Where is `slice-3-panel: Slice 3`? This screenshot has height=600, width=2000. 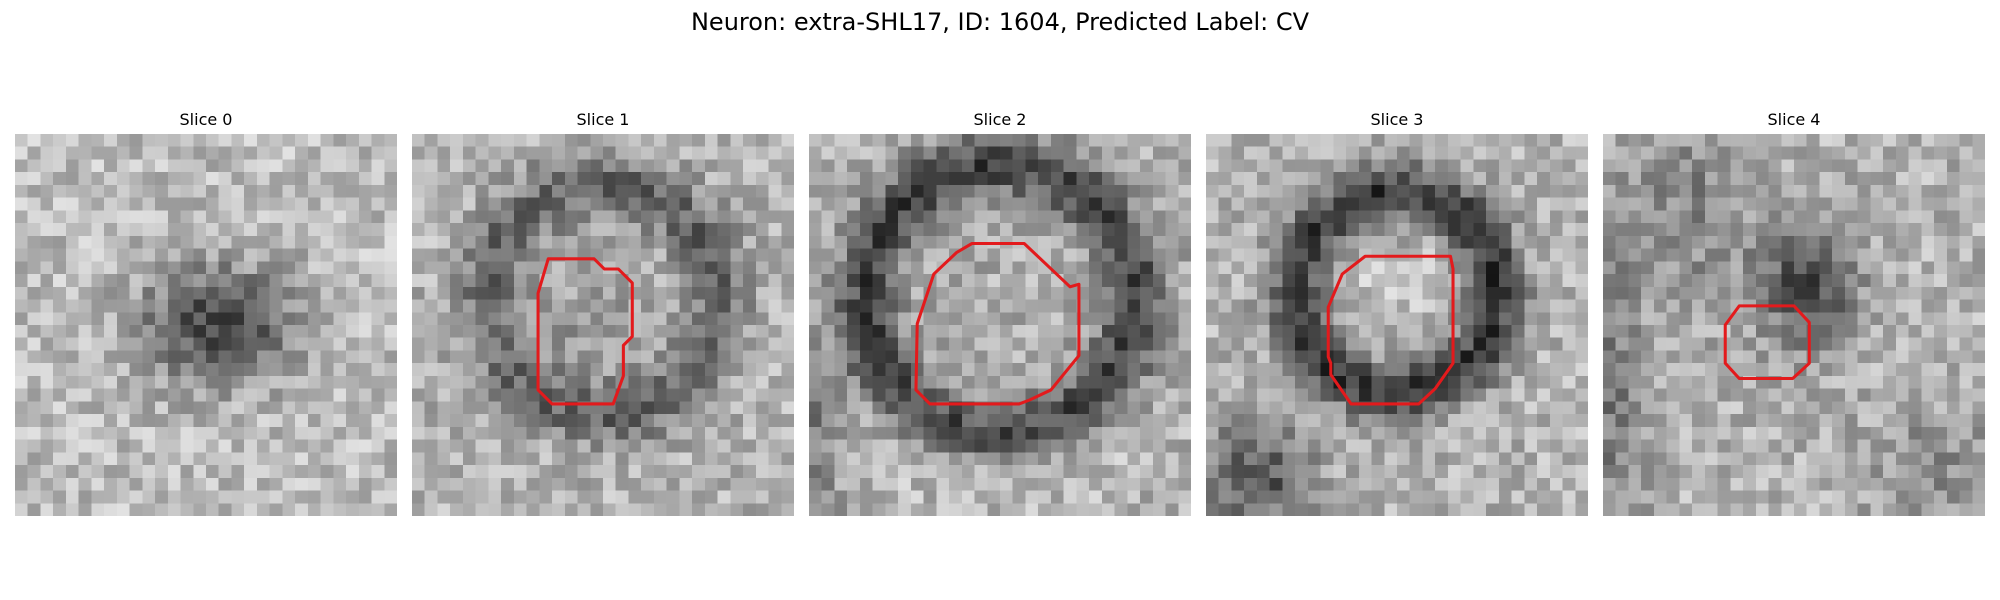
slice-3-panel: Slice 3 is located at coordinates (1397, 312).